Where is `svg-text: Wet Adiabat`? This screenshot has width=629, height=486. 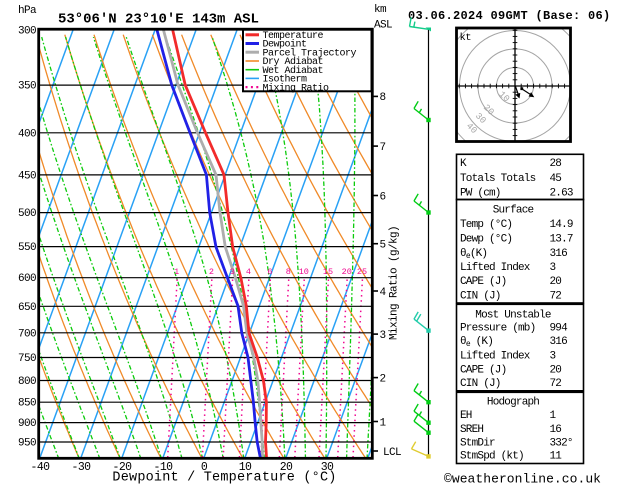 svg-text: Wet Adiabat is located at coordinates (293, 71).